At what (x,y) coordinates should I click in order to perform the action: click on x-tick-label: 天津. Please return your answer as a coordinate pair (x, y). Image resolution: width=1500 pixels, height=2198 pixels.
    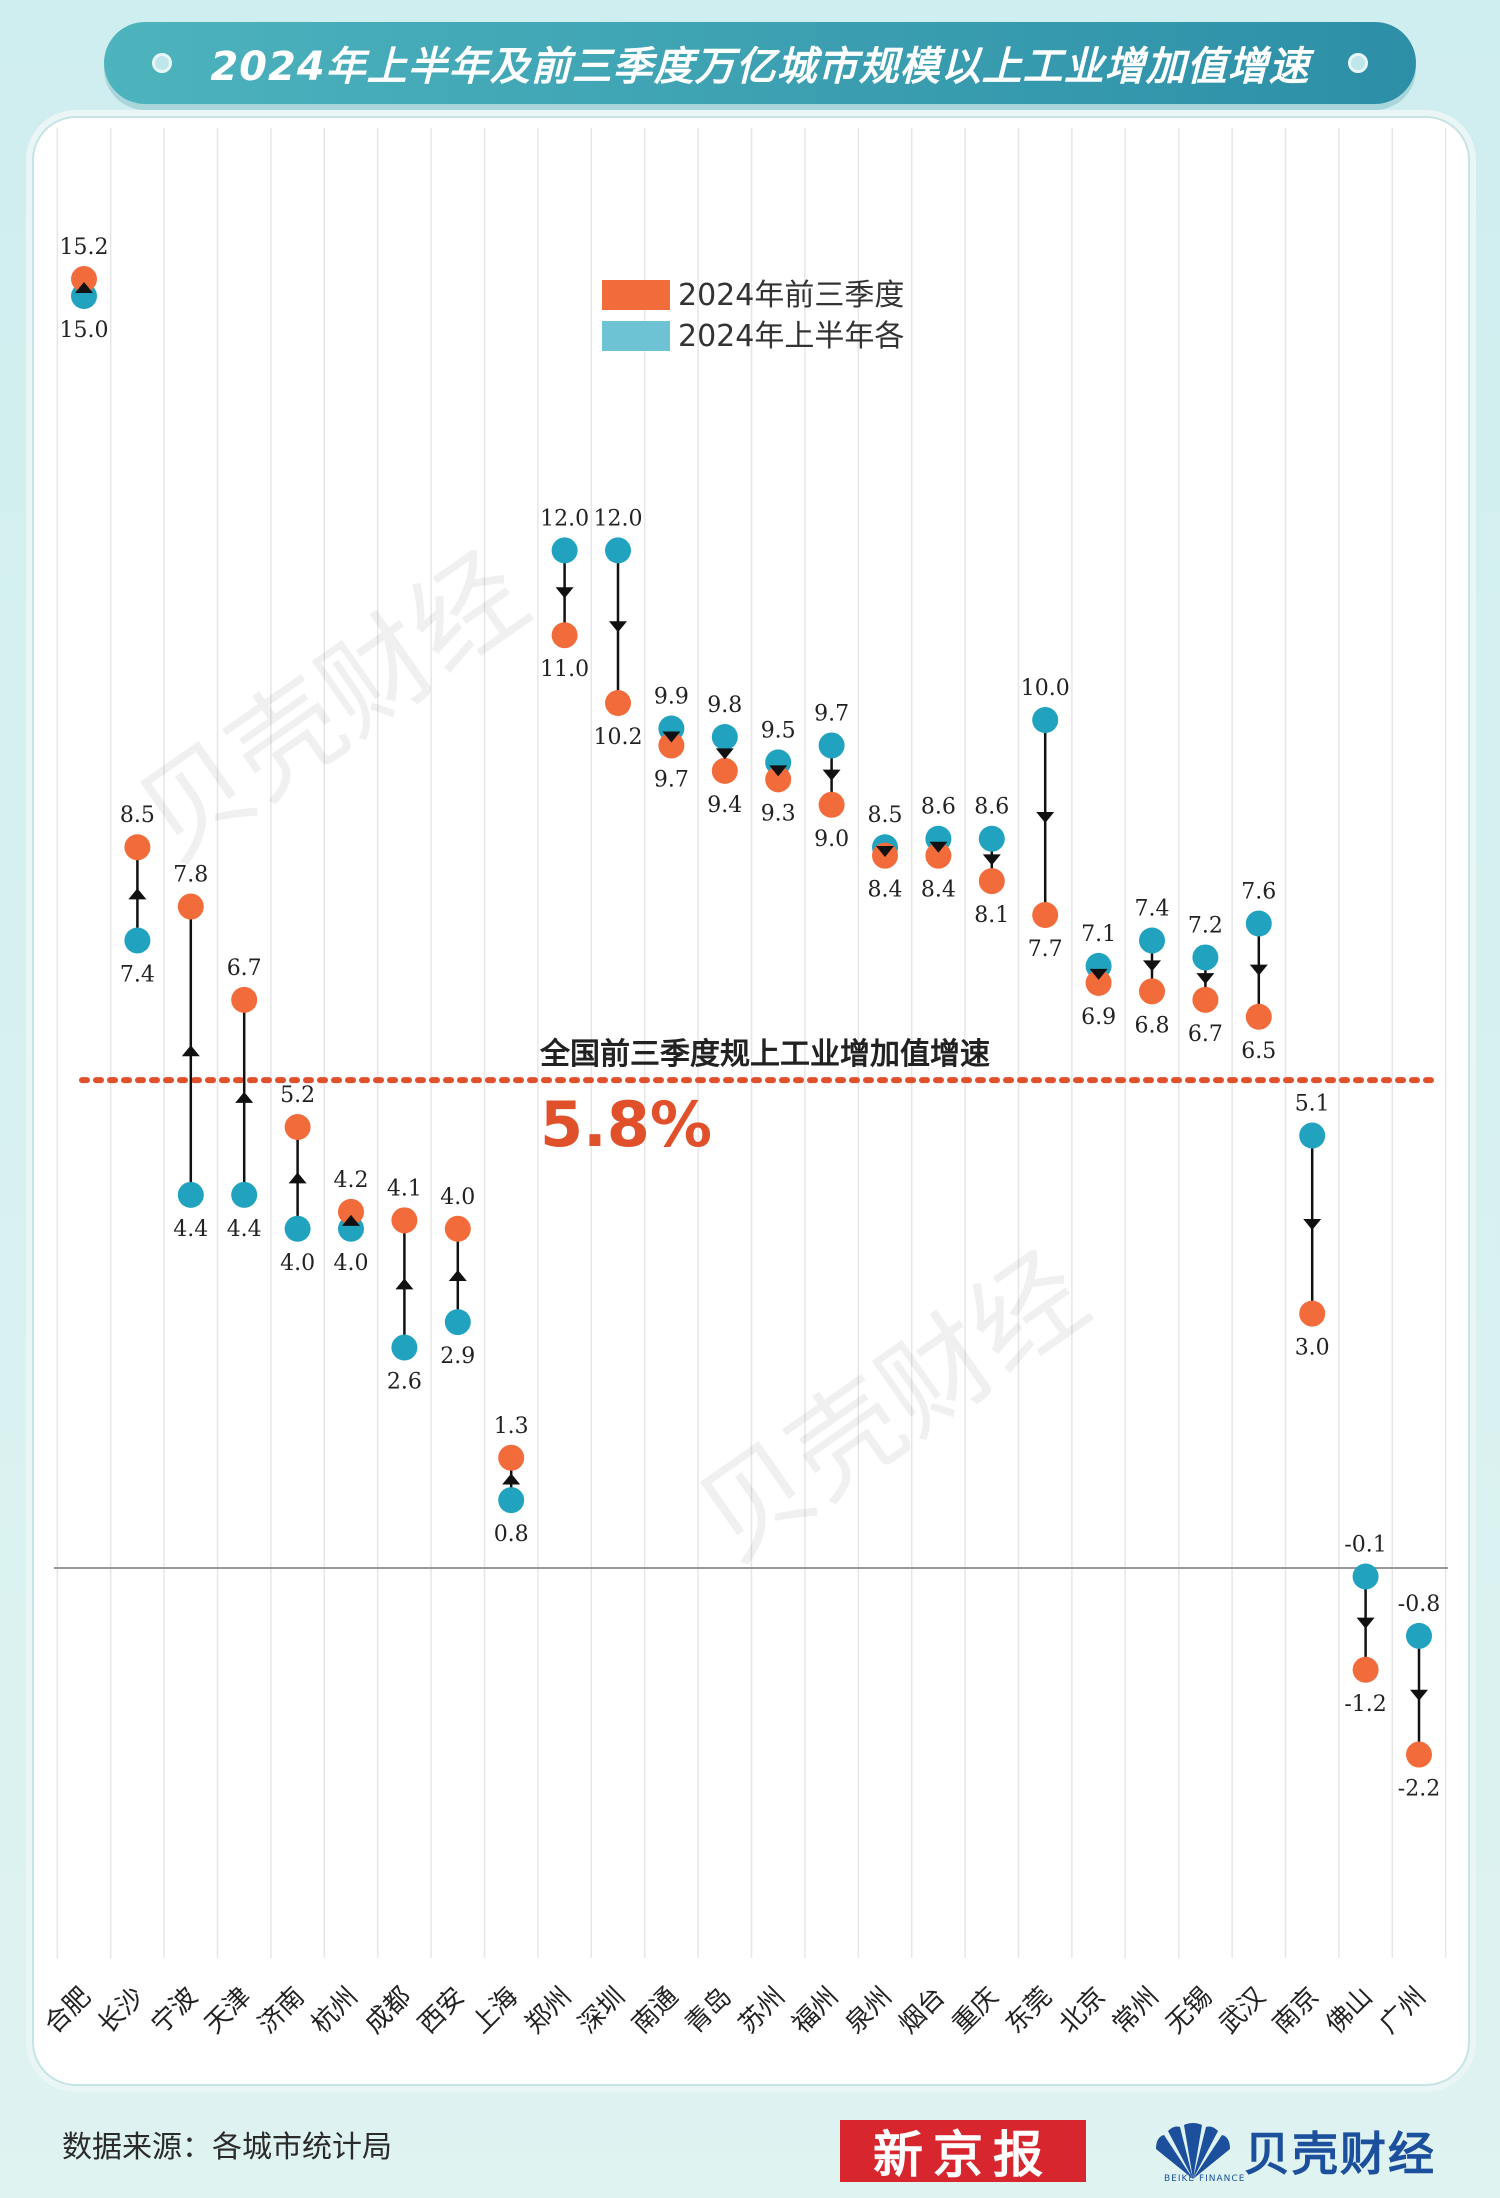
    Looking at the image, I should click on (228, 2011).